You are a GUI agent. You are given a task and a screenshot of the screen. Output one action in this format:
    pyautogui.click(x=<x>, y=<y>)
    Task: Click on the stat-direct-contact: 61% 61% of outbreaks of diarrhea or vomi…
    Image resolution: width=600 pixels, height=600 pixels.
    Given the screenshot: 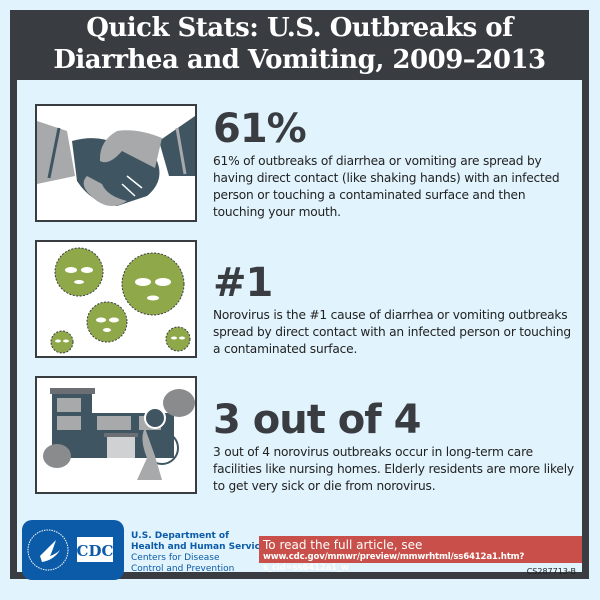 What is the action you would take?
    pyautogui.click(x=395, y=164)
    